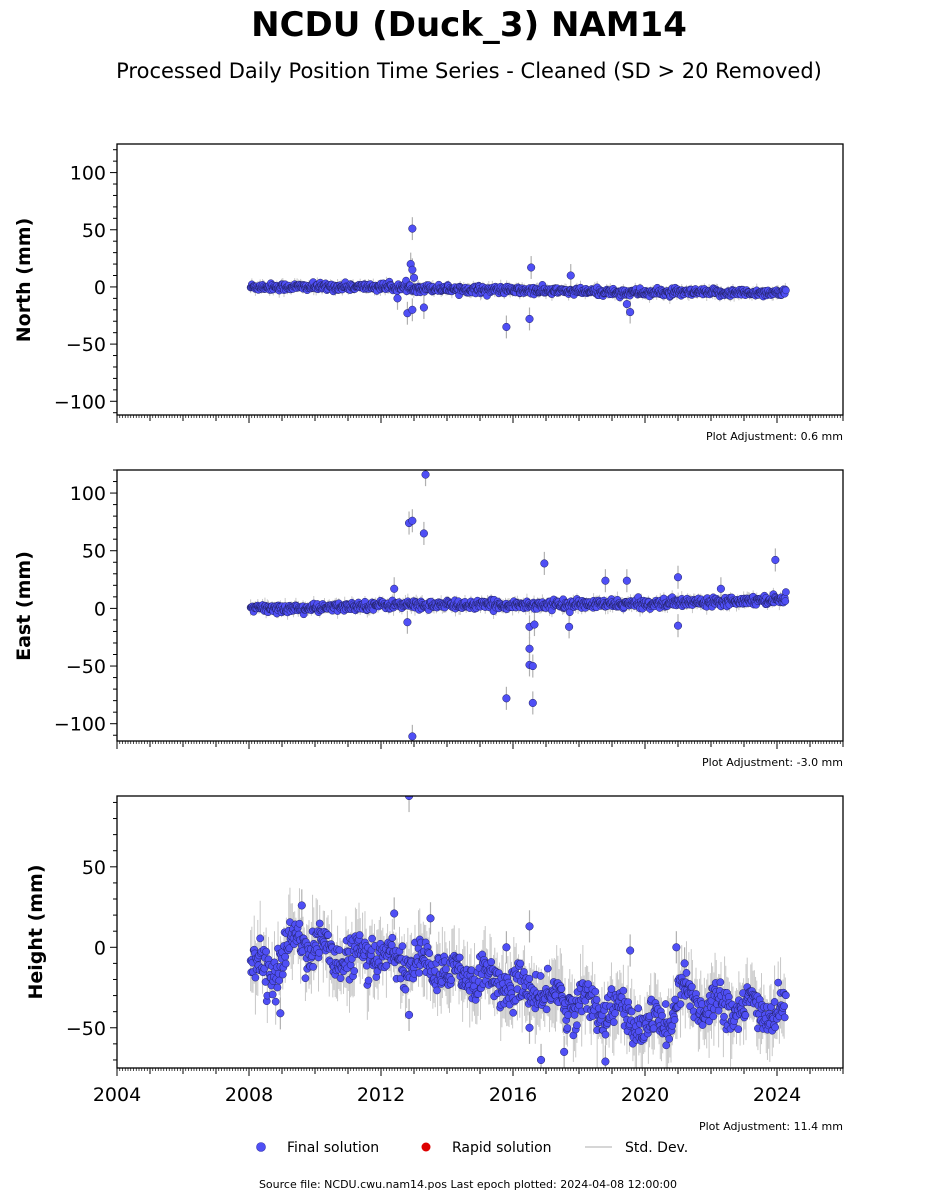 The height and width of the screenshot is (1200, 937). What do you see at coordinates (100, 609) in the screenshot?
I see `y-tick-label: 0` at bounding box center [100, 609].